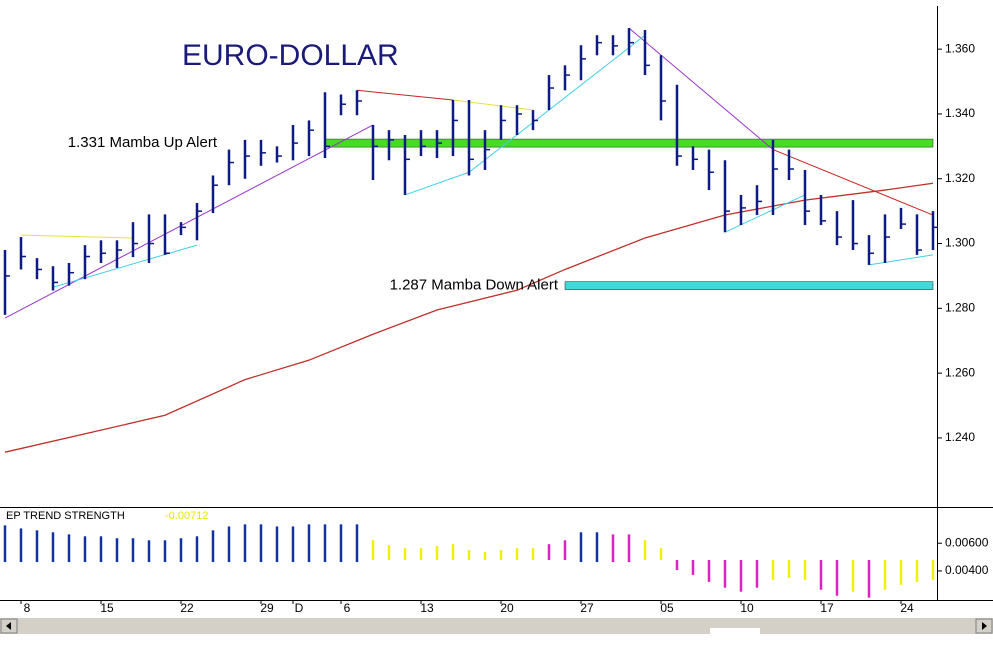 Image resolution: width=993 pixels, height=649 pixels. Describe the element at coordinates (984, 626) in the screenshot. I see `arrow-right` at that location.